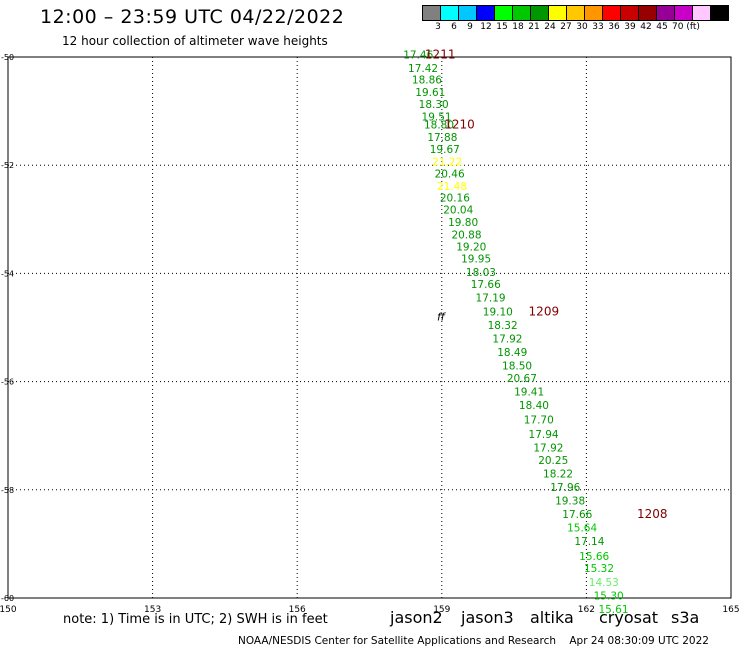 This screenshot has height=650, width=740. Describe the element at coordinates (582, 529) in the screenshot. I see `wave-height-value: 15.64` at that location.